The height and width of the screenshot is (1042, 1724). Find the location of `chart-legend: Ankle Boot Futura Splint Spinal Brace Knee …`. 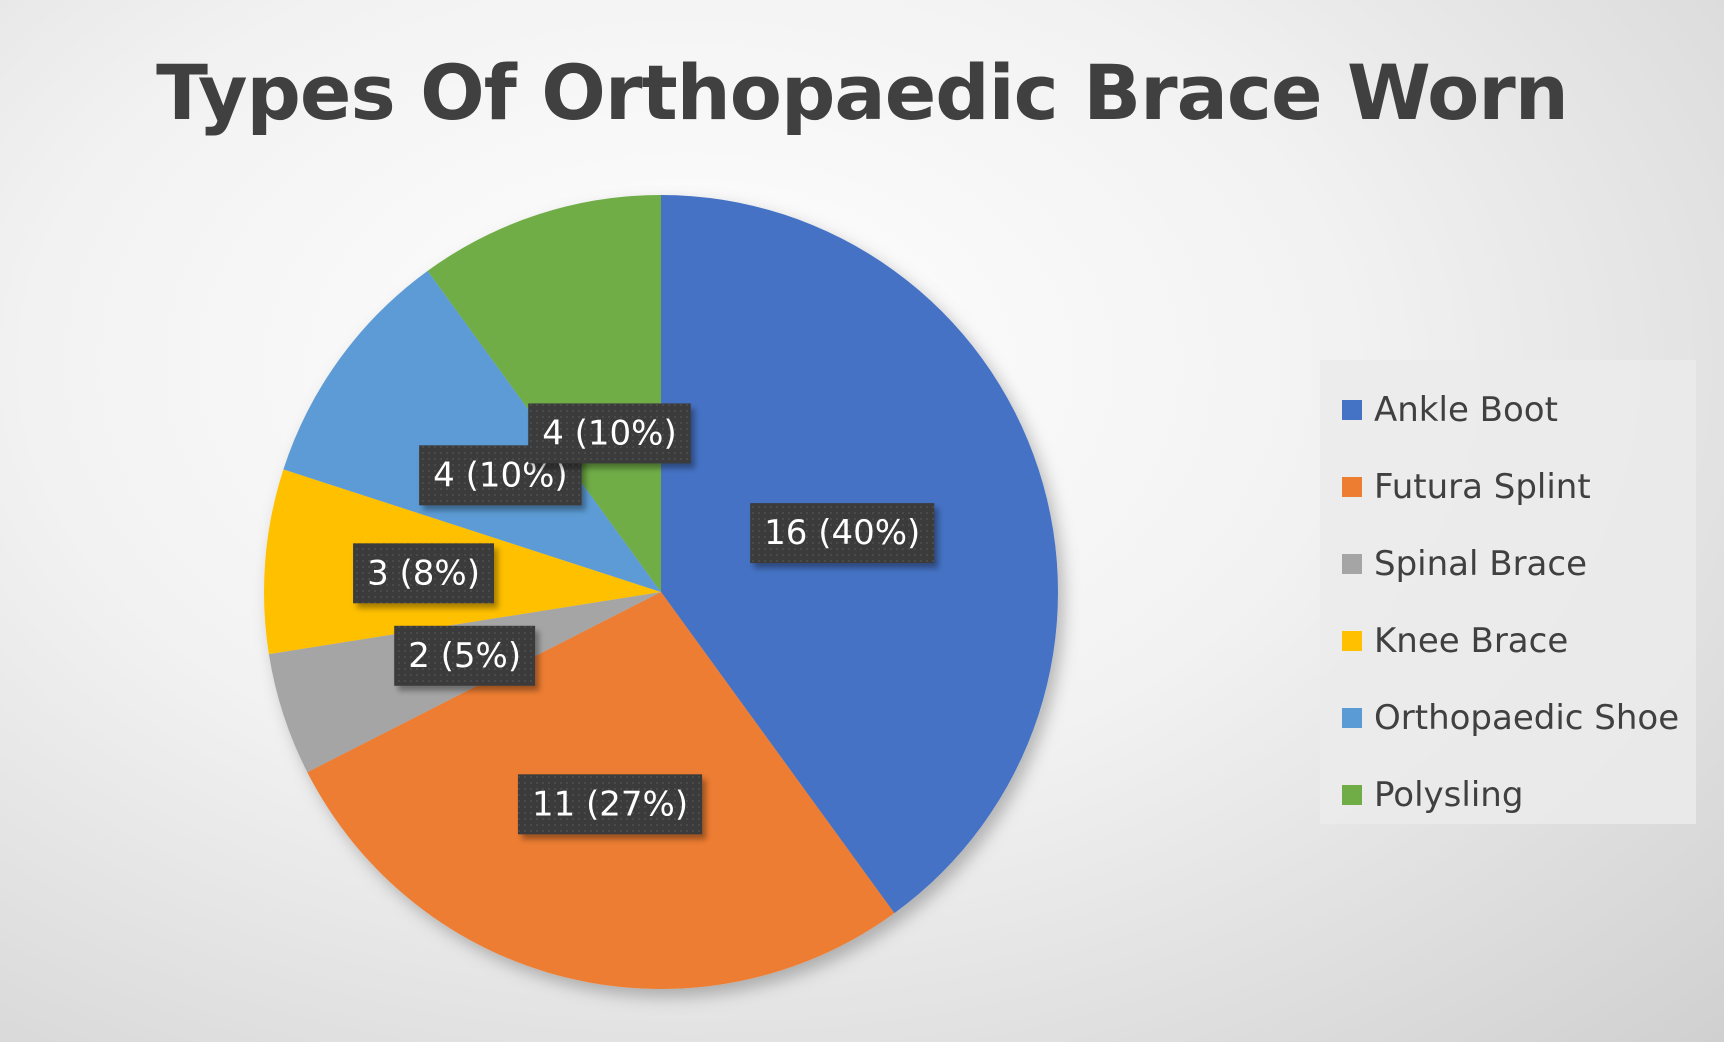

chart-legend: Ankle Boot Futura Splint Spinal Brace Knee … is located at coordinates (1508, 592).